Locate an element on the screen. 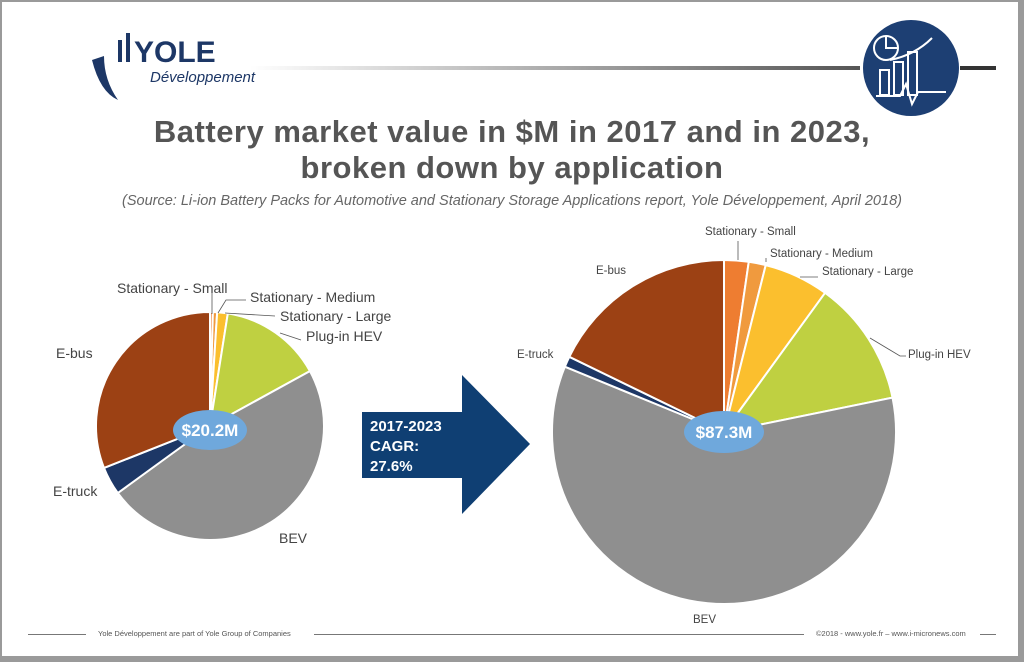  total-label-2023: $87.3M is located at coordinates (724, 432).